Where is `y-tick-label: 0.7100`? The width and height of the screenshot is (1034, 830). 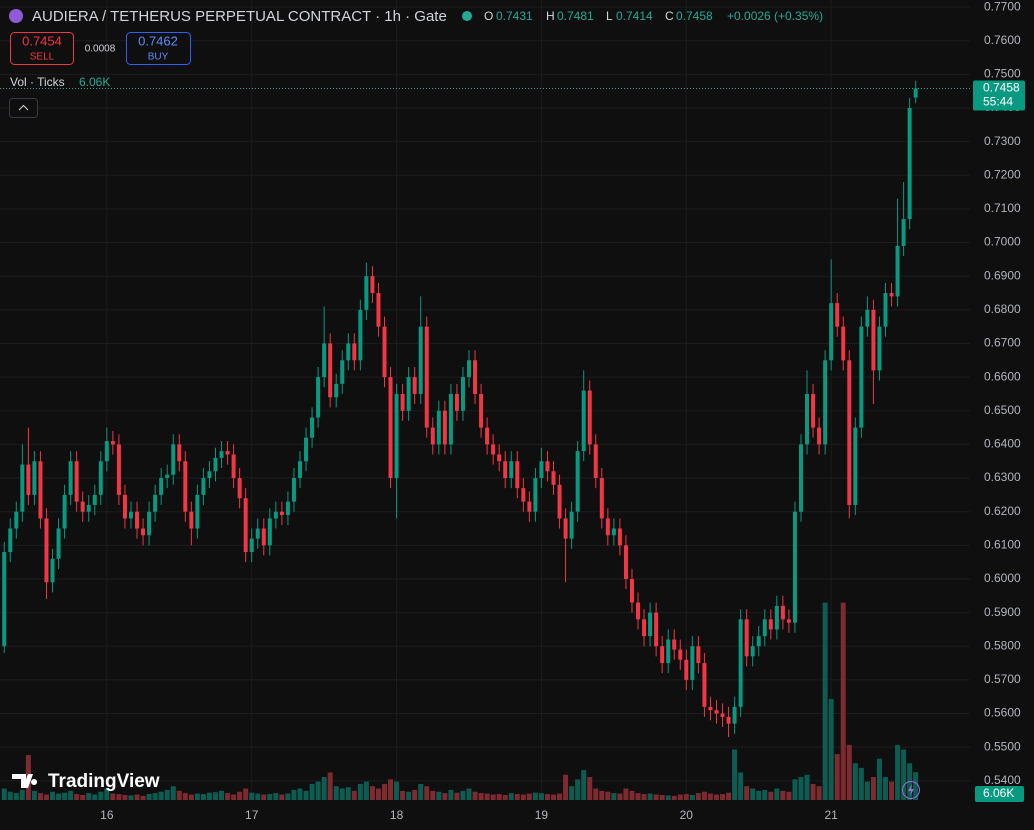 y-tick-label: 0.7100 is located at coordinates (1002, 208).